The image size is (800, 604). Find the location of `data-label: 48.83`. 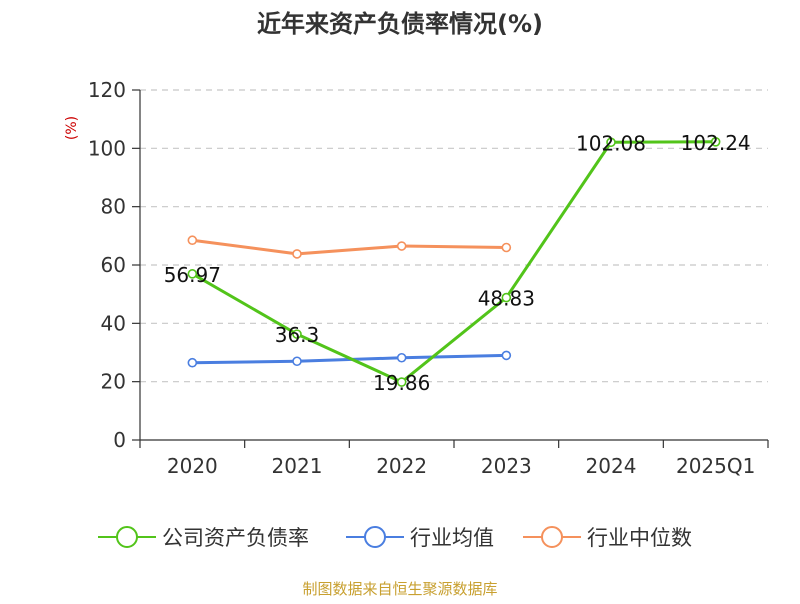

data-label: 48.83 is located at coordinates (506, 299).